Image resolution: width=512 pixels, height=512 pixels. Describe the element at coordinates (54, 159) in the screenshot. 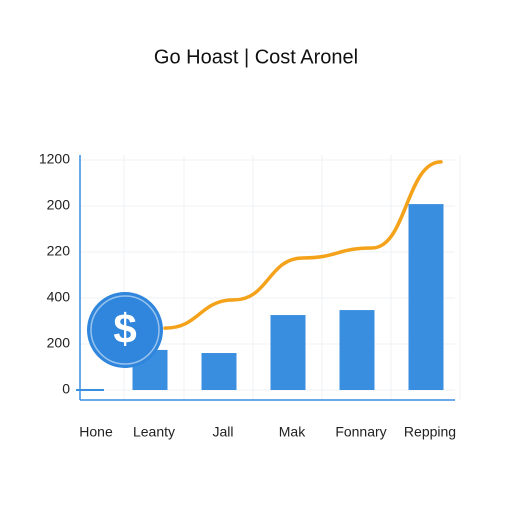

I see `y-tick-label: 1200` at that location.